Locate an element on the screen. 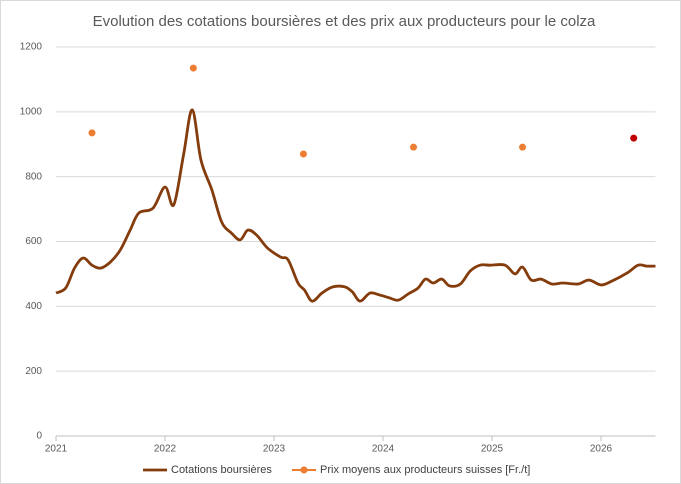 This screenshot has height=484, width=681. x-tick-label: 2022 is located at coordinates (165, 449).